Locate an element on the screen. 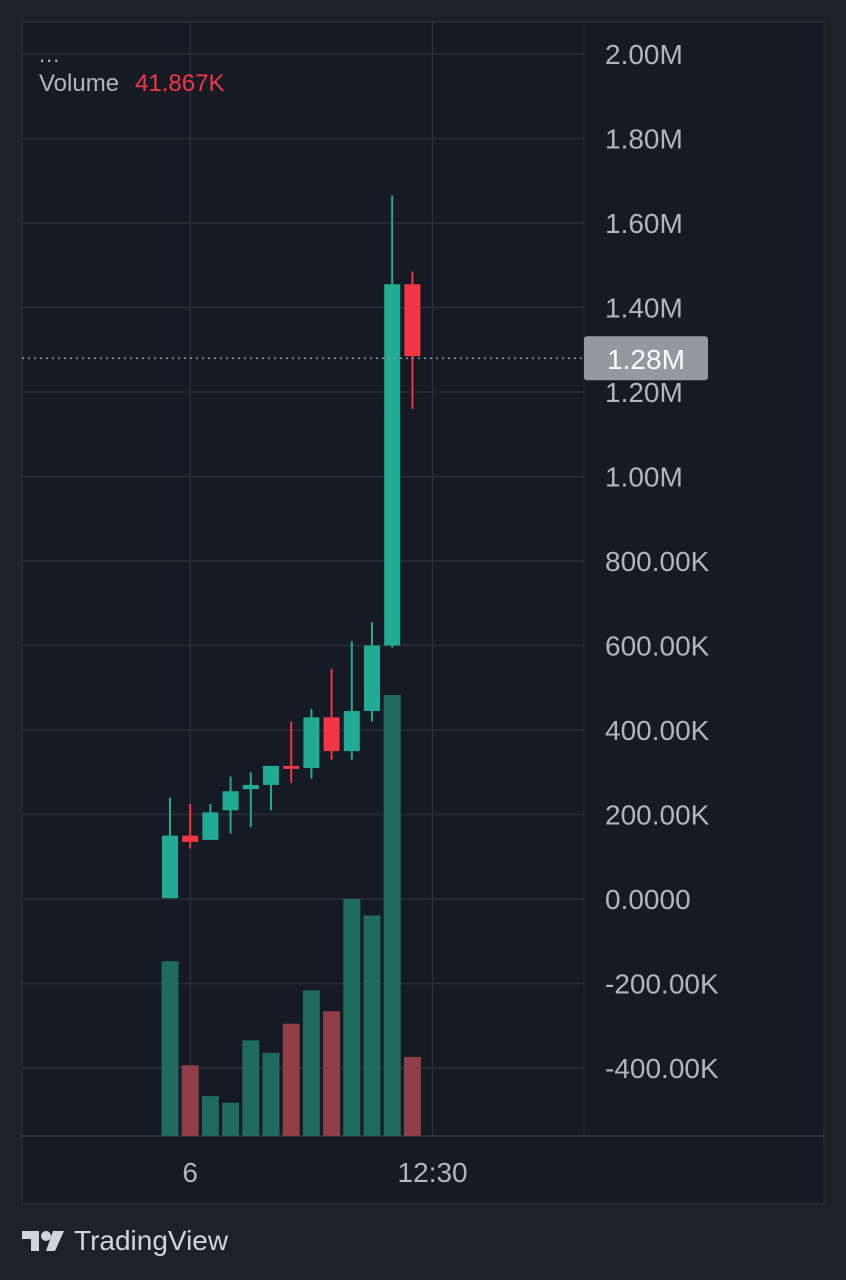  y-tick-label: 600.00K is located at coordinates (657, 646).